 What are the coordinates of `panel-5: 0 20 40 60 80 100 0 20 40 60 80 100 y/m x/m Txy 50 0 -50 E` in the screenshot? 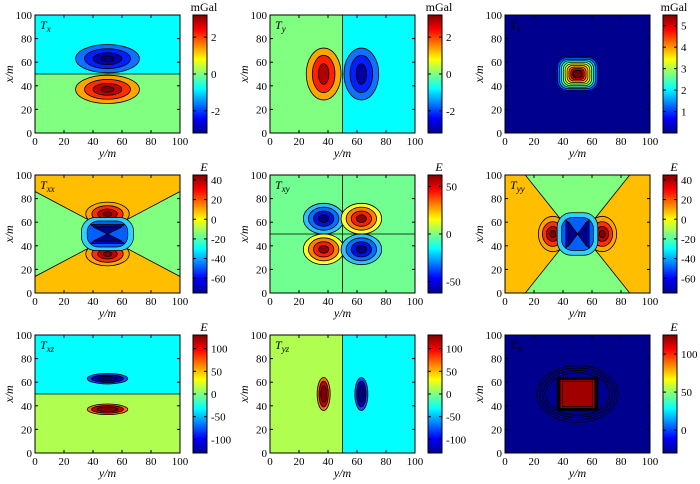 It's located at (349, 240).